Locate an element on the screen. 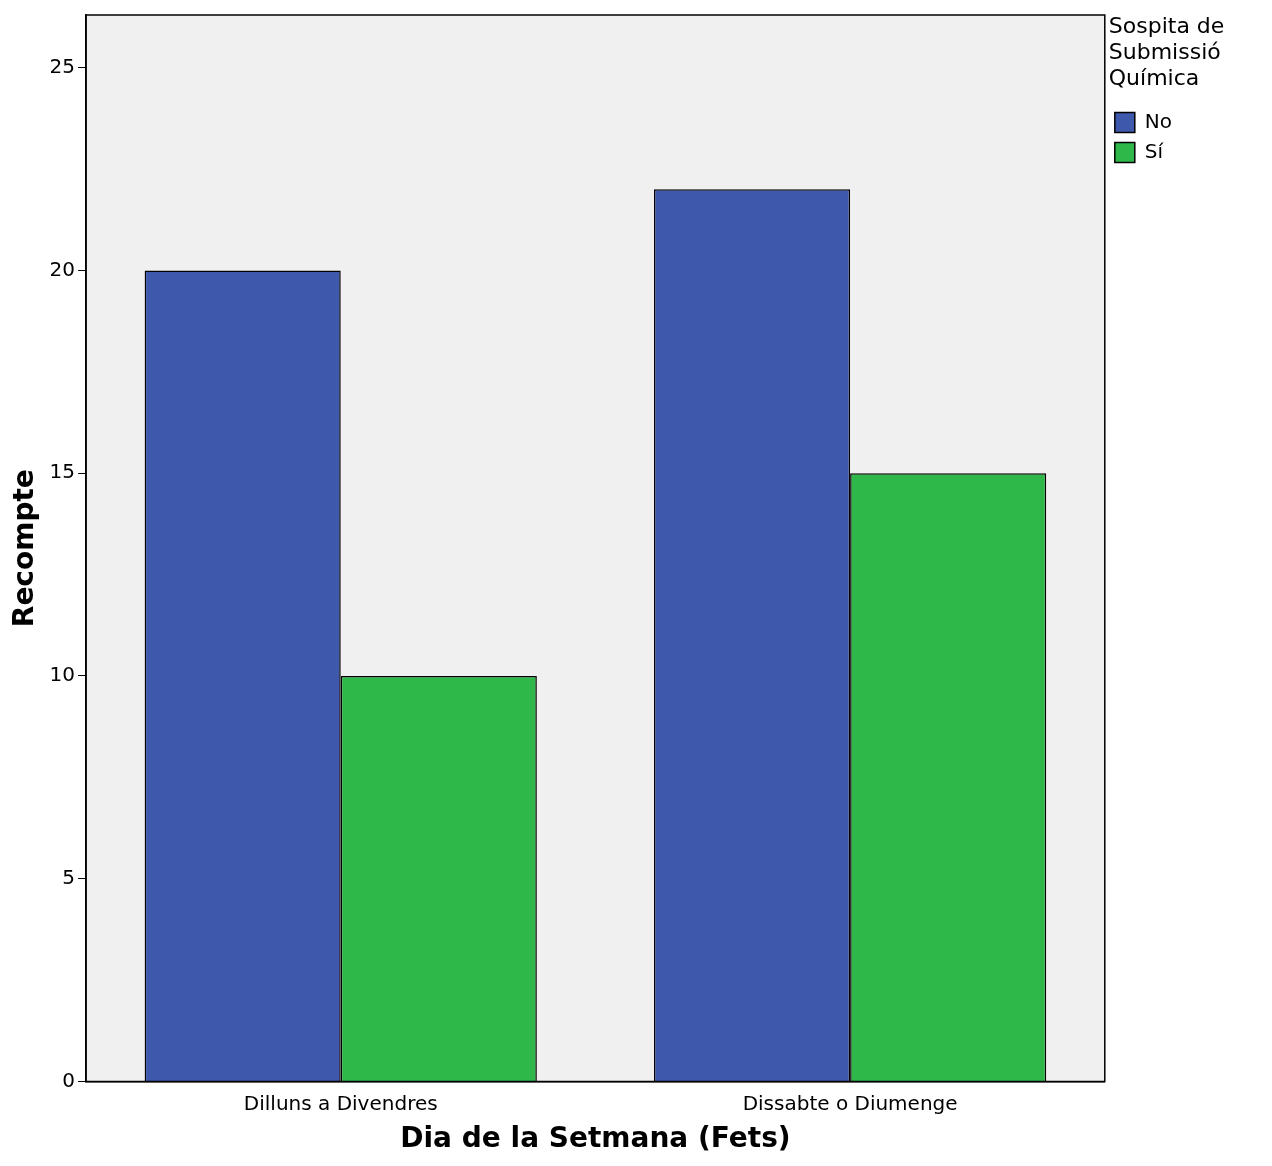 The width and height of the screenshot is (1272, 1166). y-tick-label: 25 is located at coordinates (62, 65).